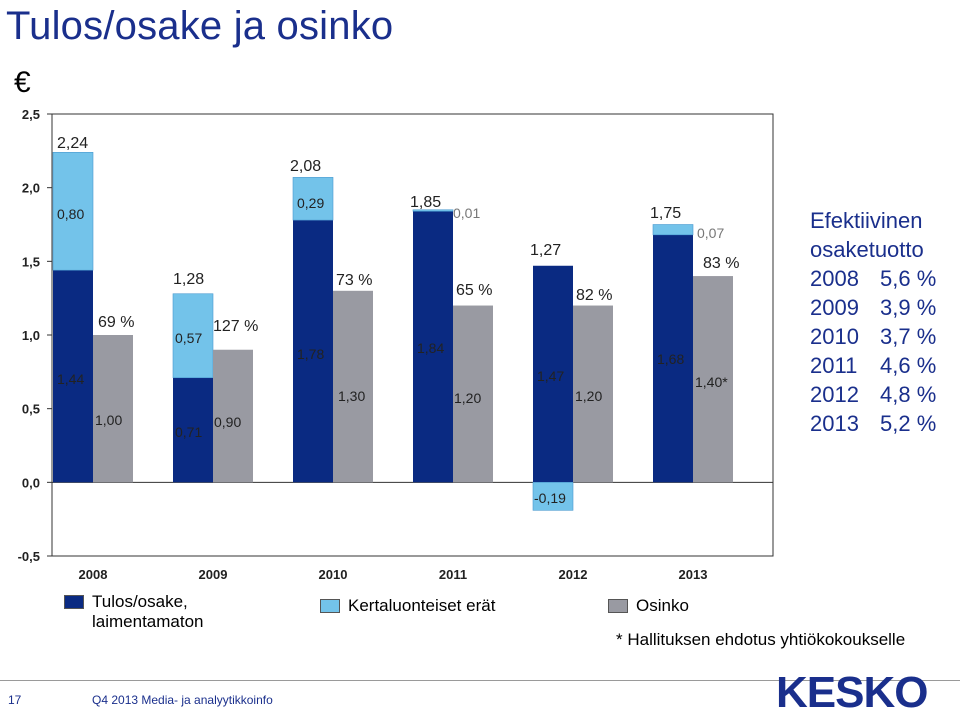 This screenshot has height=713, width=960. Describe the element at coordinates (453, 574) in the screenshot. I see `x-tick-label: 2011` at that location.